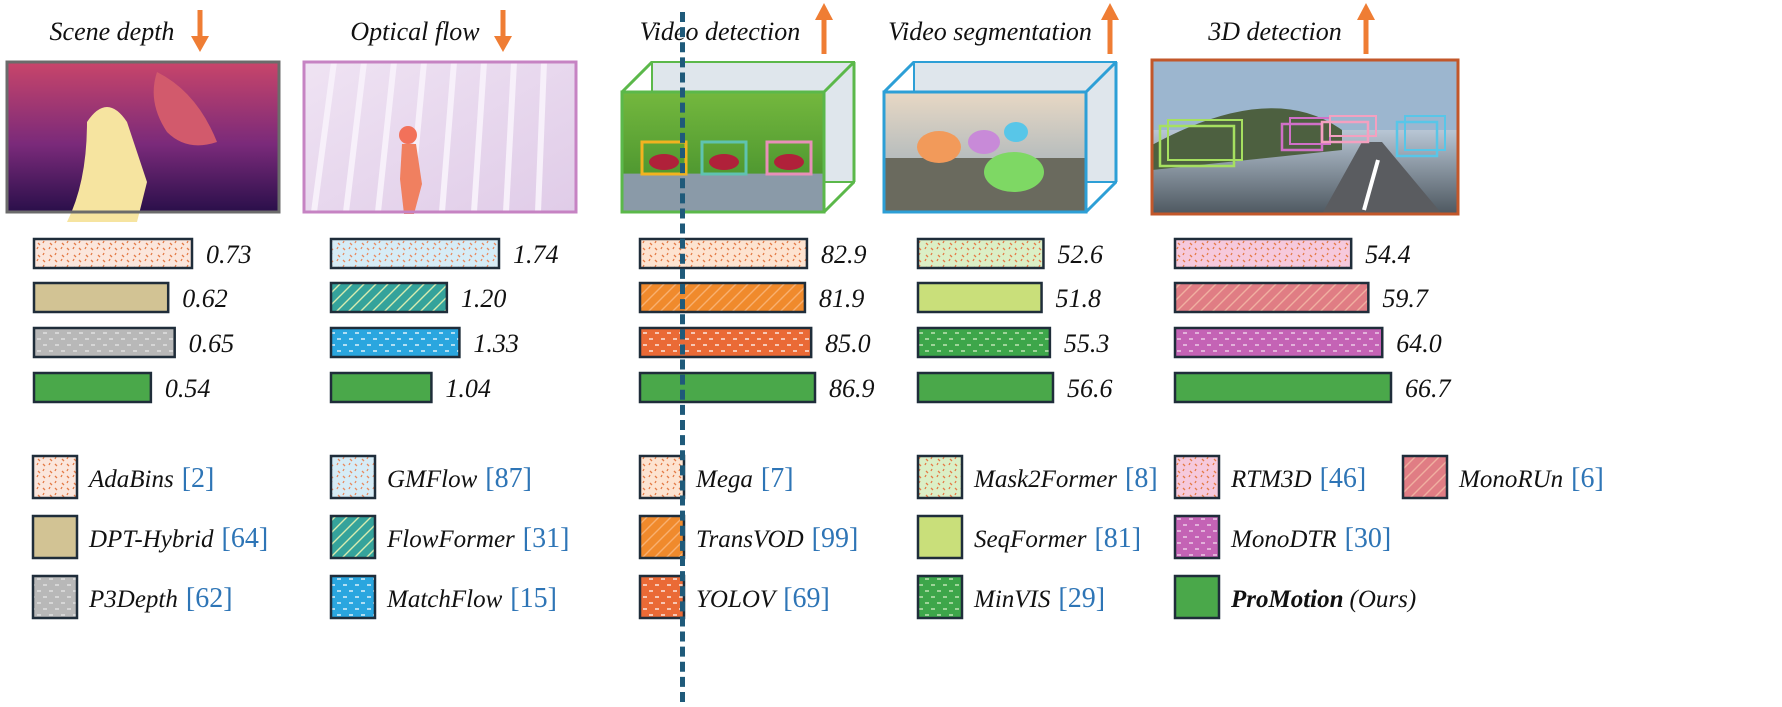 The height and width of the screenshot is (707, 1782). What do you see at coordinates (722, 297) in the screenshot?
I see `bar-TransVOD` at bounding box center [722, 297].